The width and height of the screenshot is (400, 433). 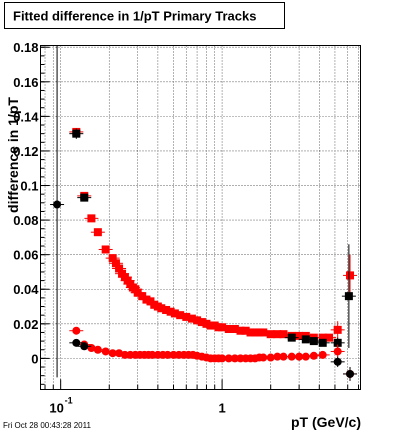 I want to click on x-tick-label: 1, so click(x=221, y=408).